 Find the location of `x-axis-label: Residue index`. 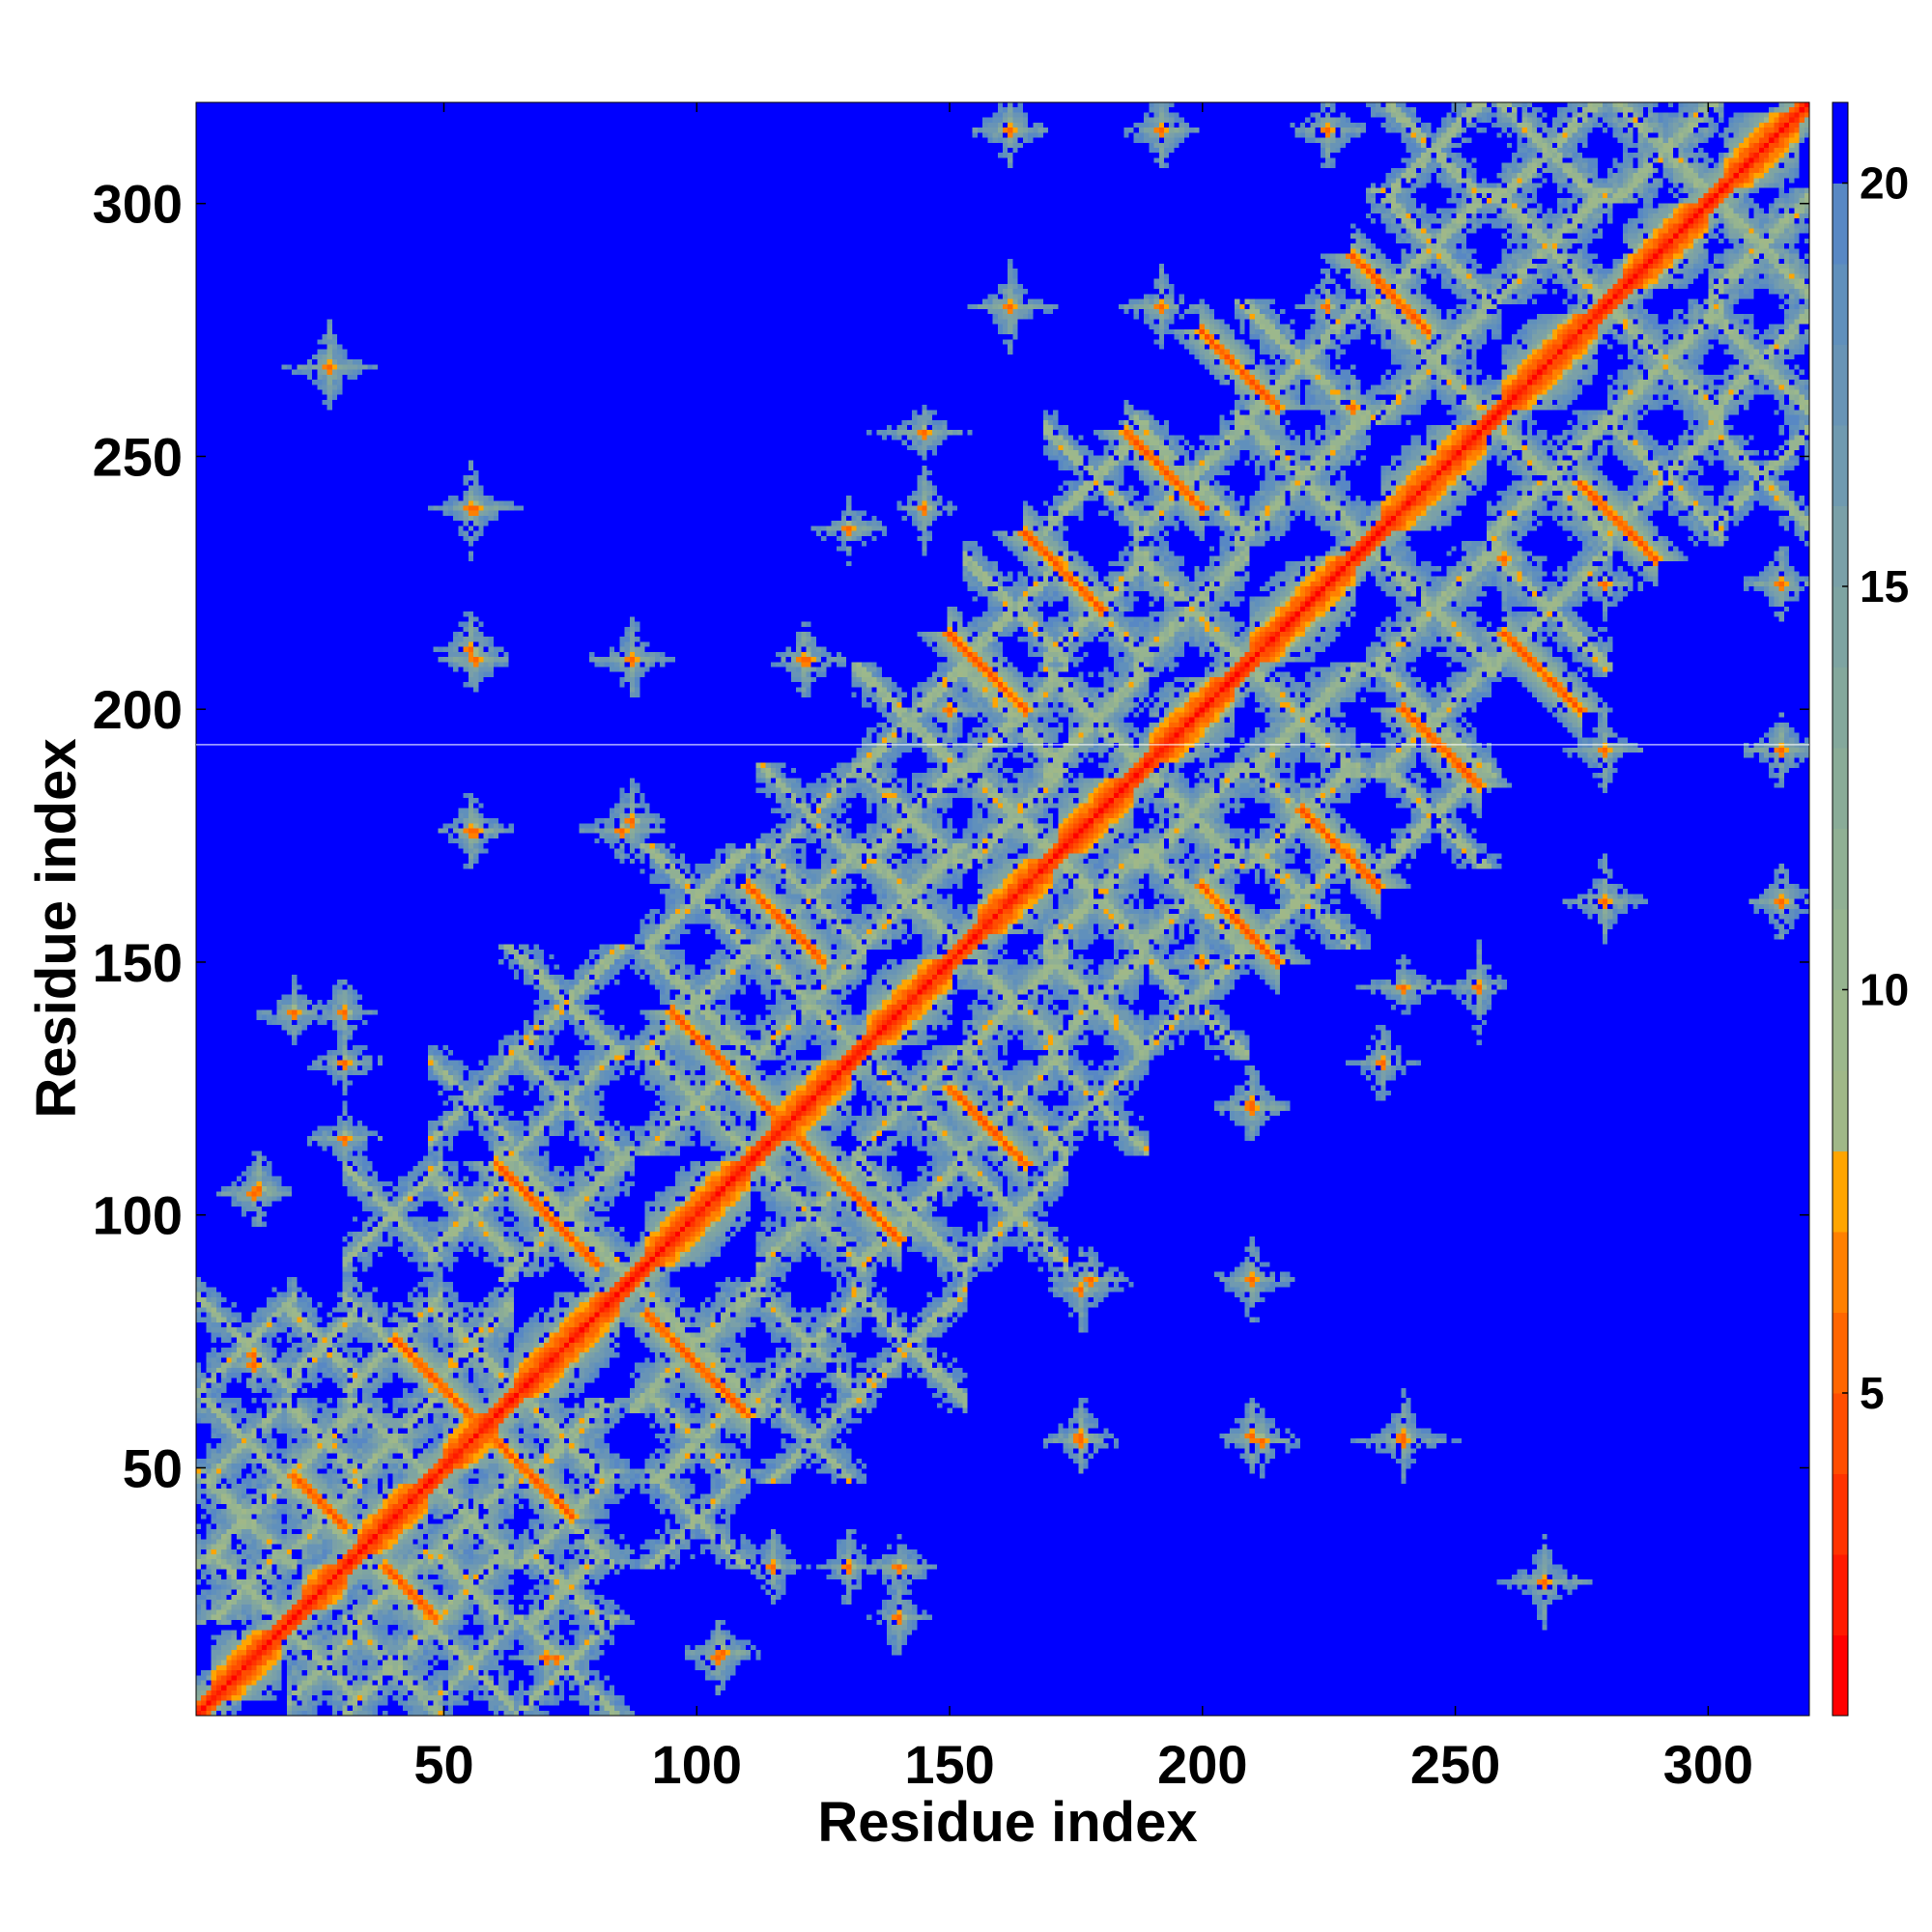

x-axis-label: Residue index is located at coordinates (1007, 1822).